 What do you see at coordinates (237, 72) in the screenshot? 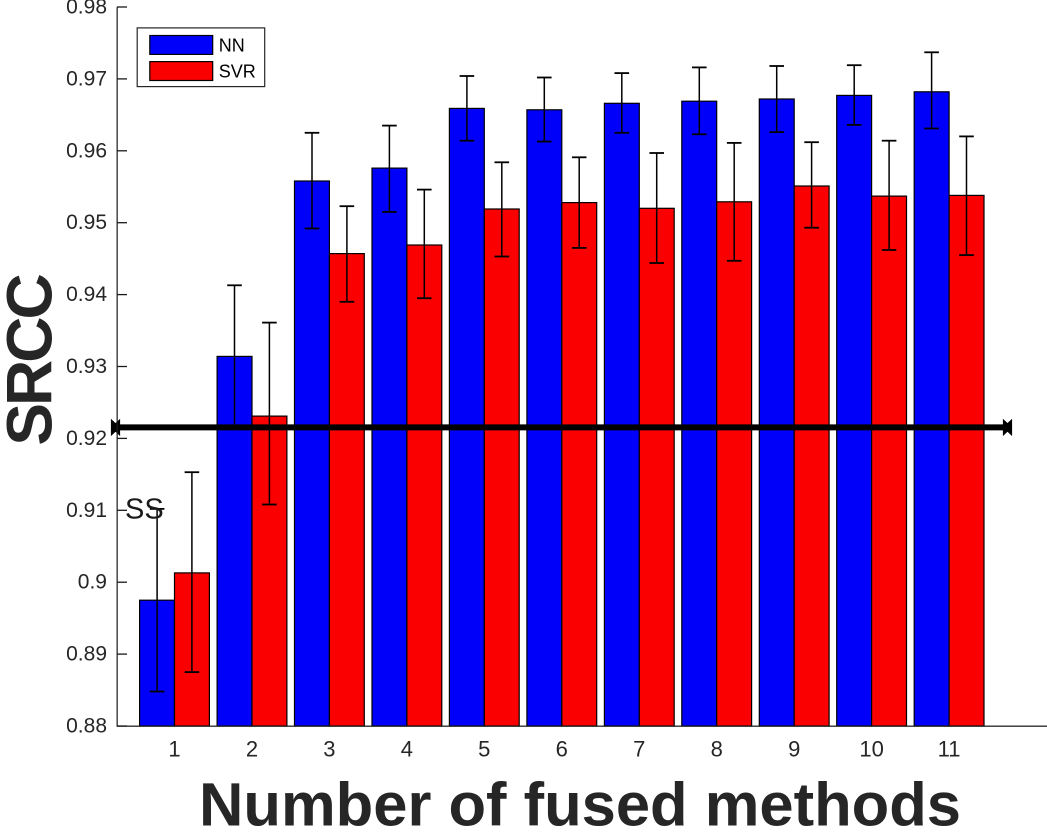
I see `svg-text: SVR` at bounding box center [237, 72].